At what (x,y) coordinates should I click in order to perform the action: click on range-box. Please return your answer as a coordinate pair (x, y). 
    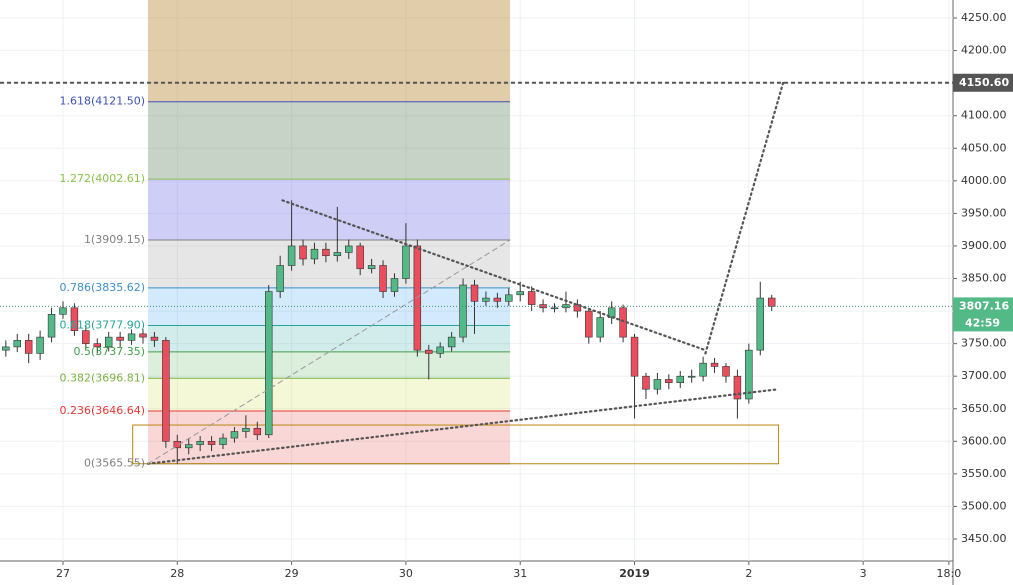
    Looking at the image, I should click on (456, 444).